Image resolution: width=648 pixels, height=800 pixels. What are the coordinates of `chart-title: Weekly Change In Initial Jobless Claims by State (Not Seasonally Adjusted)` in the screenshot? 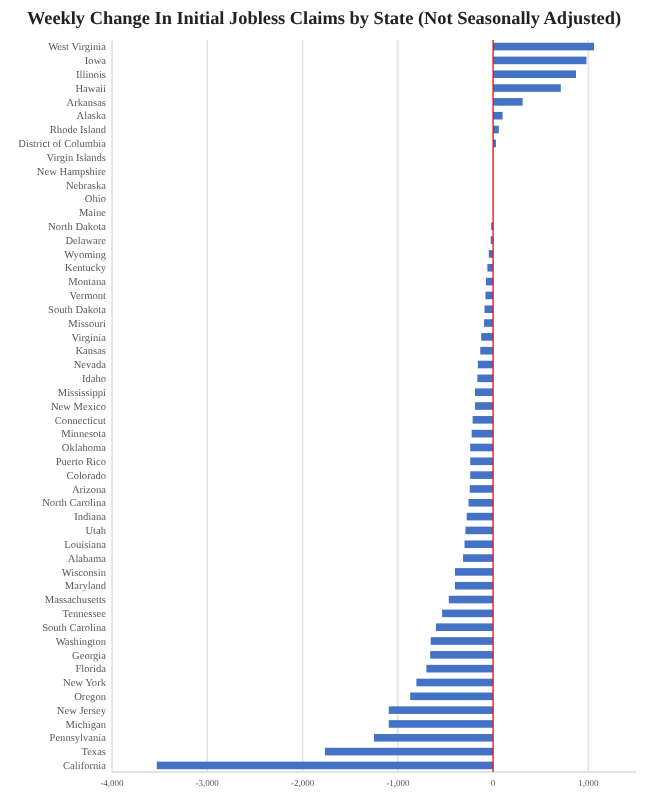 It's located at (324, 19).